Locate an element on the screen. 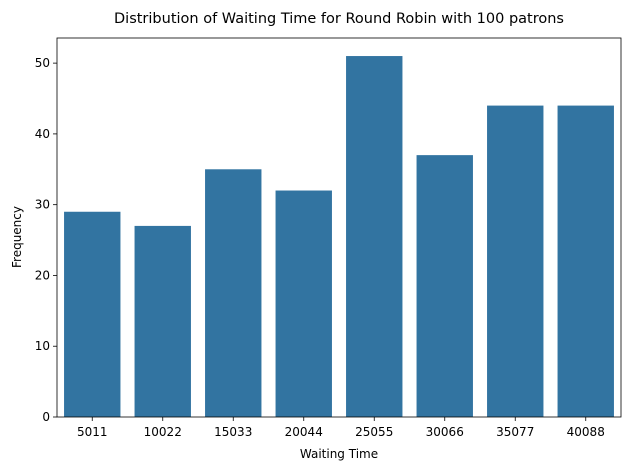 The width and height of the screenshot is (630, 474). x-ticks-layer: 5011 10022 15033 20044 25055 30066 35077 40088 is located at coordinates (341, 428).